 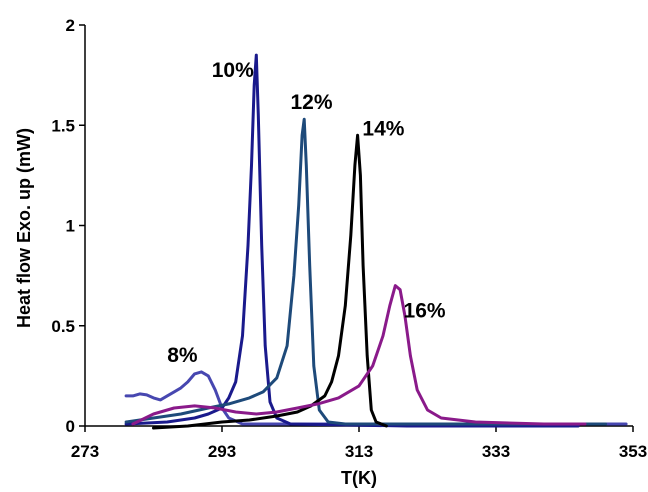 What do you see at coordinates (85, 451) in the screenshot?
I see `x-tick-label: 273` at bounding box center [85, 451].